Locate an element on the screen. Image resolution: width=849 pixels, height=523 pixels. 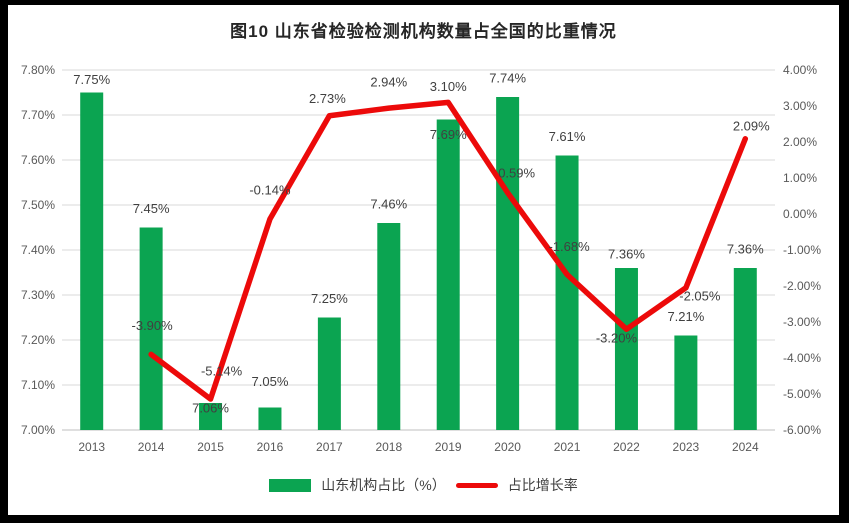
line-label-2018: 2.94% is located at coordinates (388, 82).